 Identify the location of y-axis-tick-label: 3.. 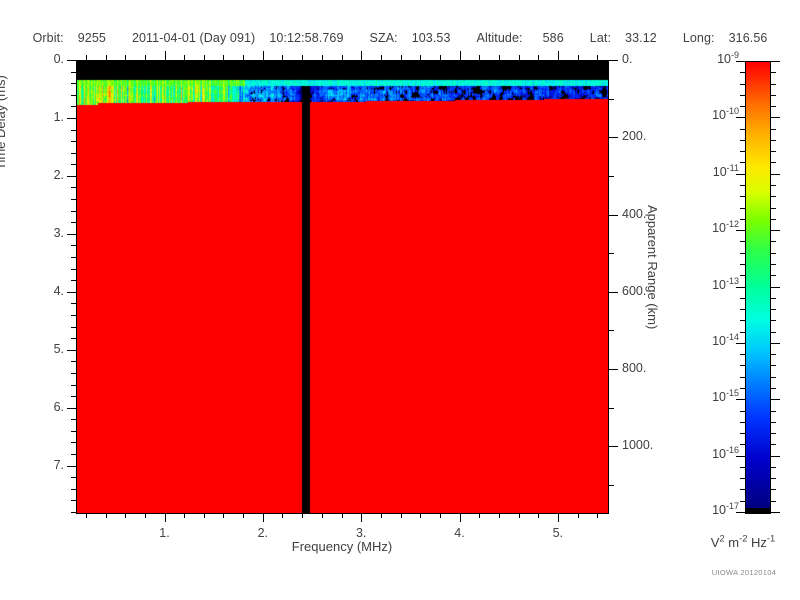
(58, 232).